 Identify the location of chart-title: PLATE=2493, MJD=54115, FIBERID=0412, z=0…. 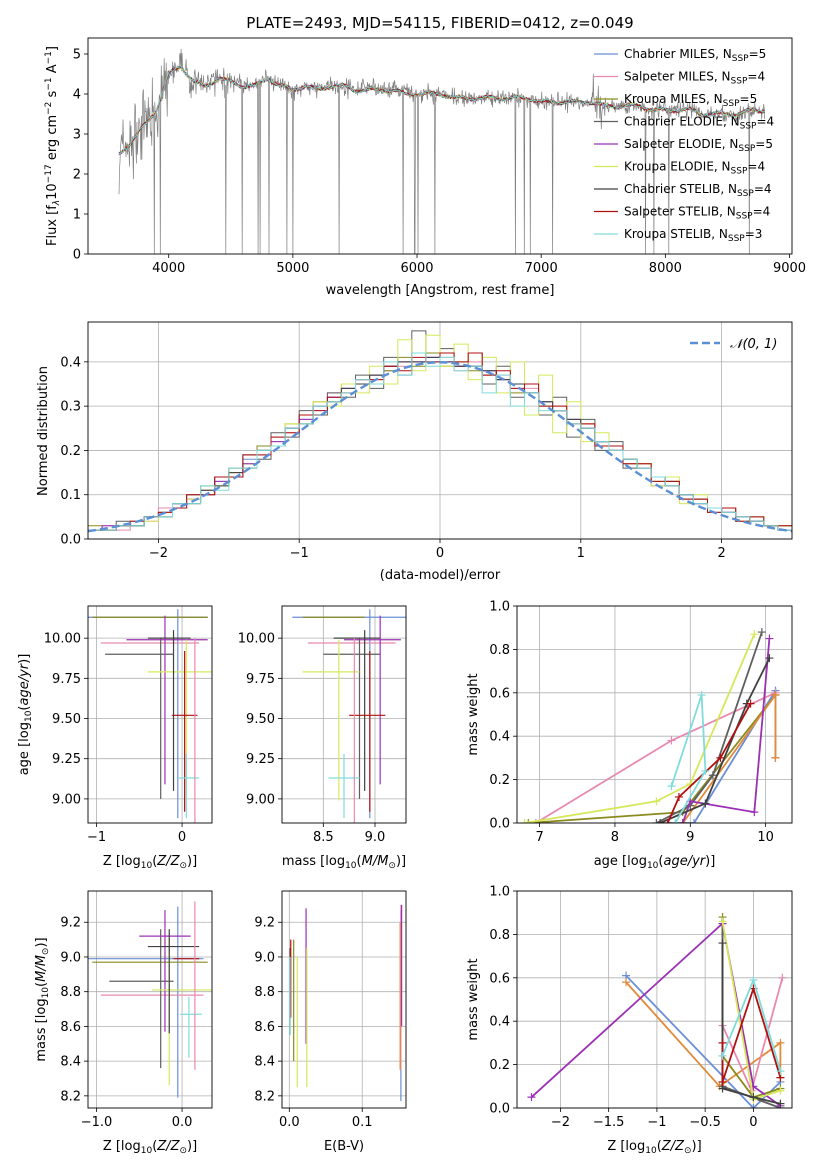
(439, 23).